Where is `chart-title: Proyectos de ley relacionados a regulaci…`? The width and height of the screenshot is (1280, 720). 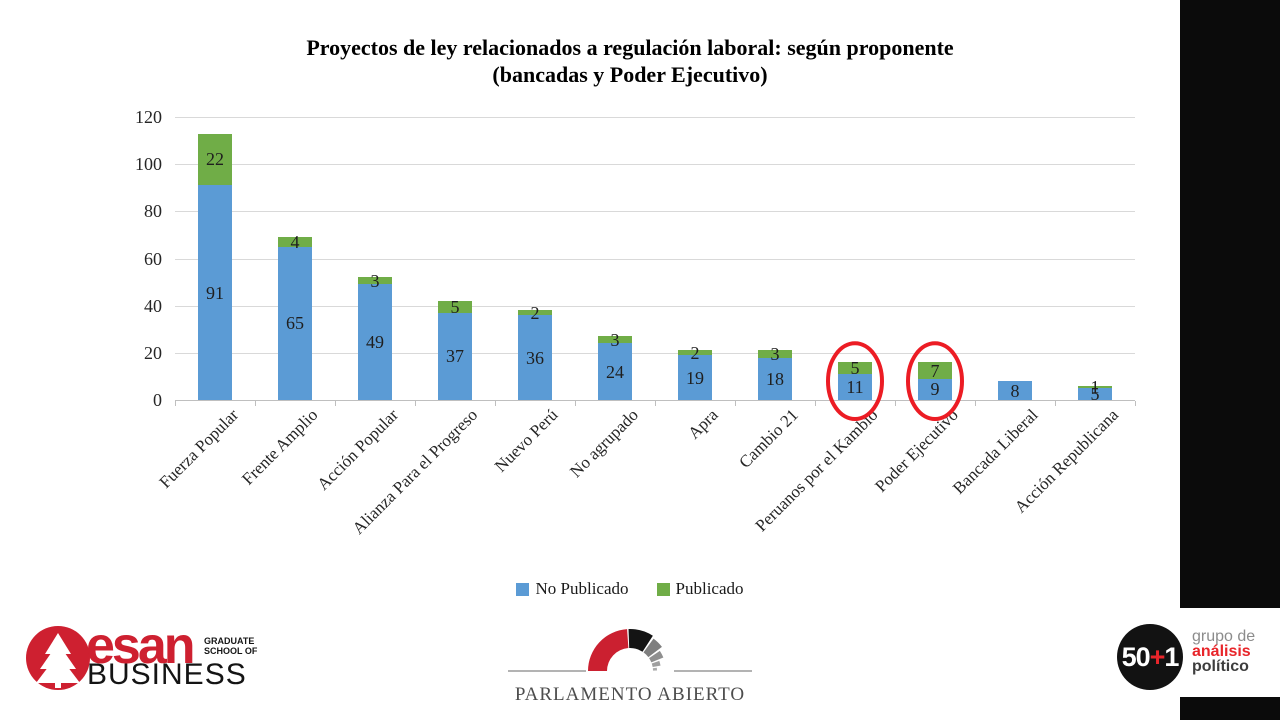 chart-title: Proyectos de ley relacionados a regulaci… is located at coordinates (630, 61).